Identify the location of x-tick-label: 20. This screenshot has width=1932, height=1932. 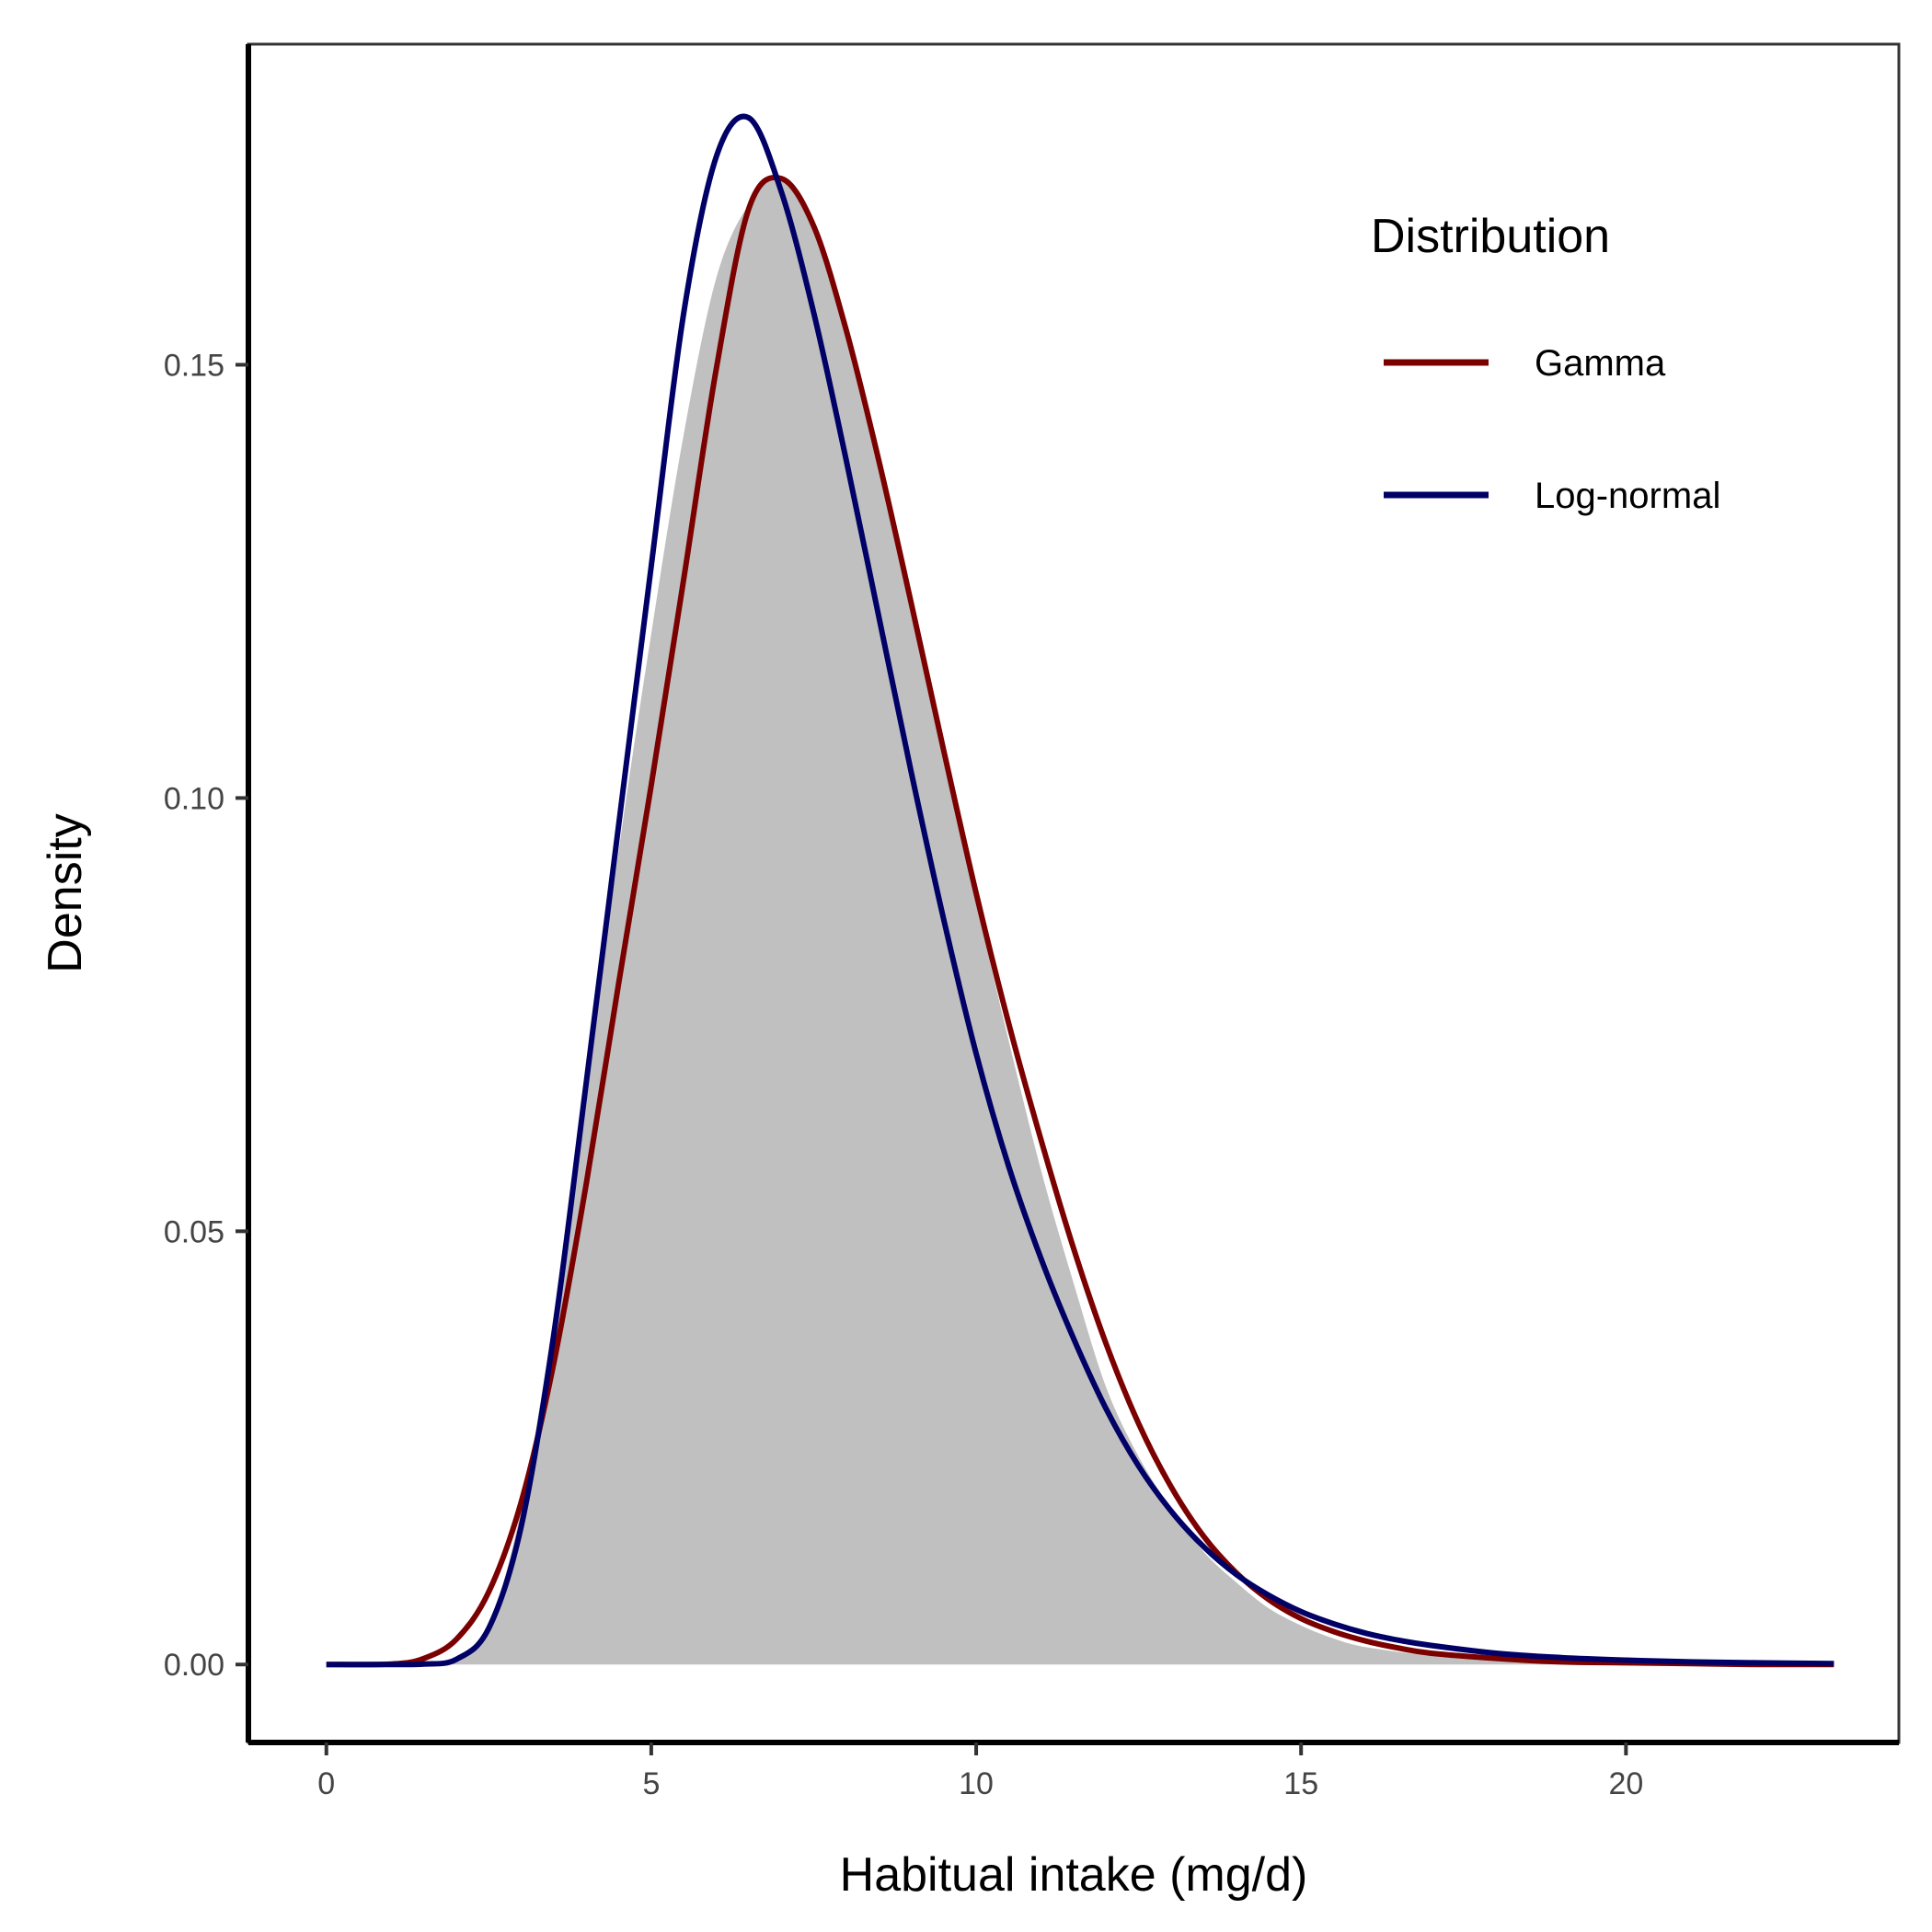
(1625, 1783).